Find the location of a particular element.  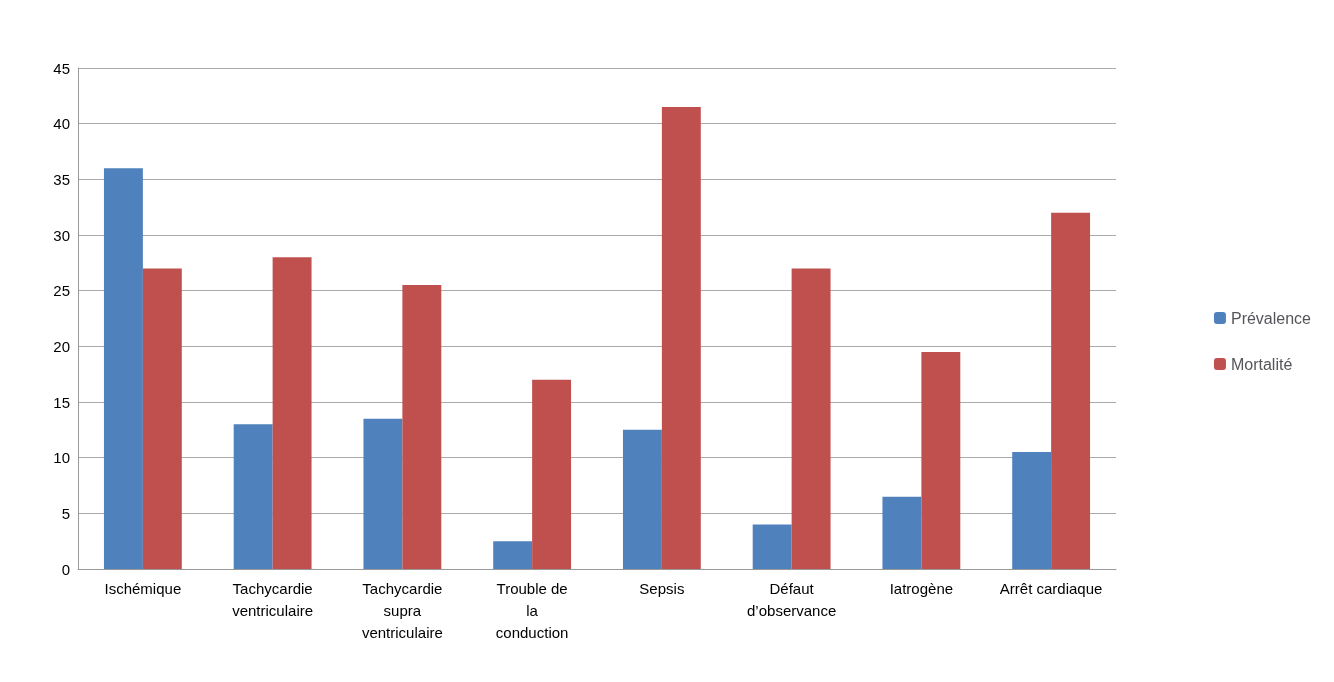

y-tick-label: 45 is located at coordinates (61, 68).